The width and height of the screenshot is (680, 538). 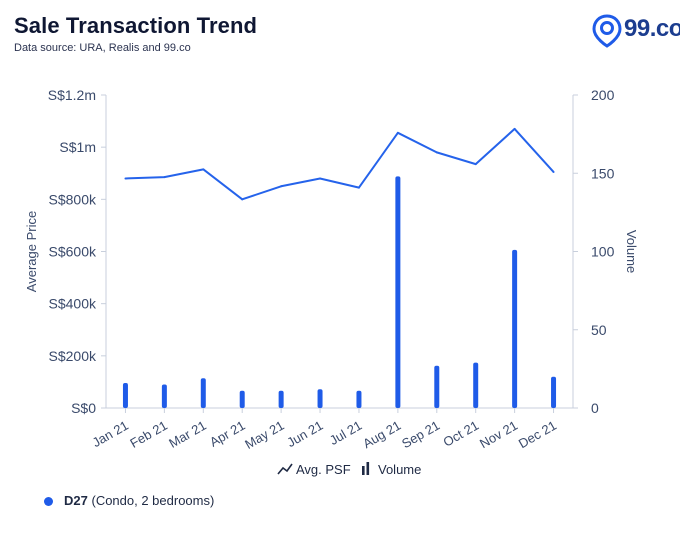 What do you see at coordinates (77, 147) in the screenshot?
I see `left-tick-label: S$1m` at bounding box center [77, 147].